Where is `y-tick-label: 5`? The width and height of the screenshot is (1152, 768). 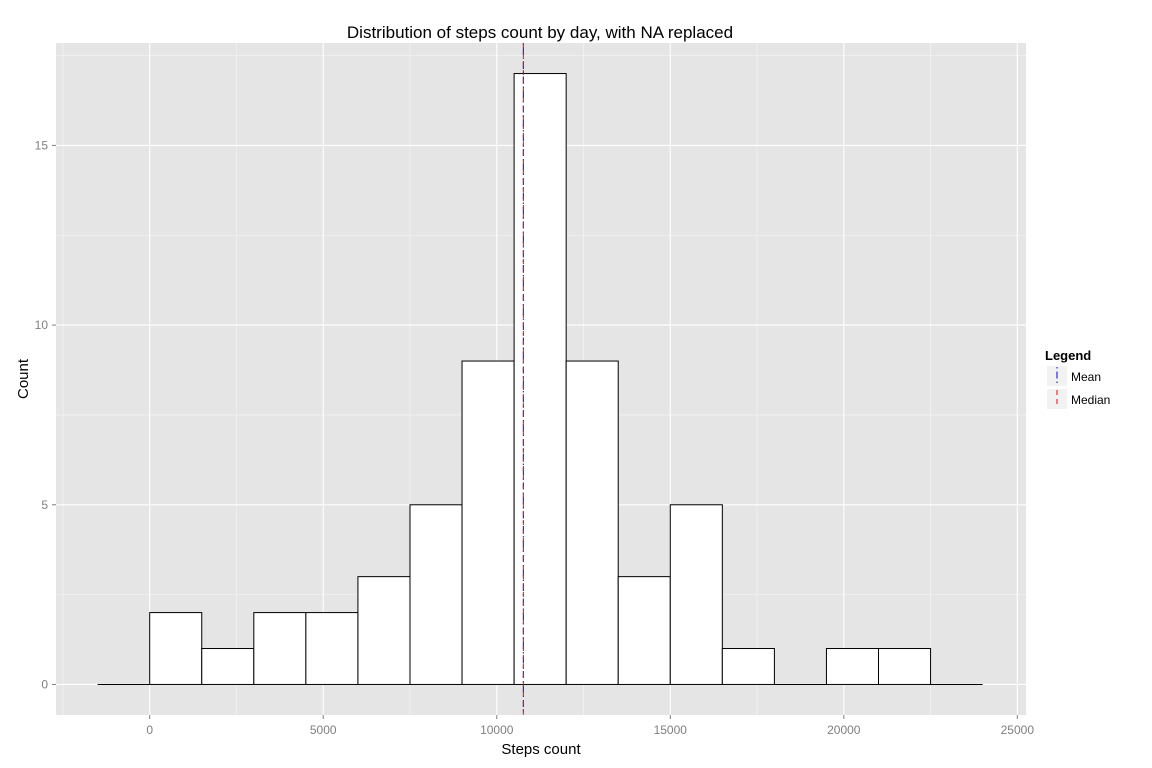 y-tick-label: 5 is located at coordinates (44, 505).